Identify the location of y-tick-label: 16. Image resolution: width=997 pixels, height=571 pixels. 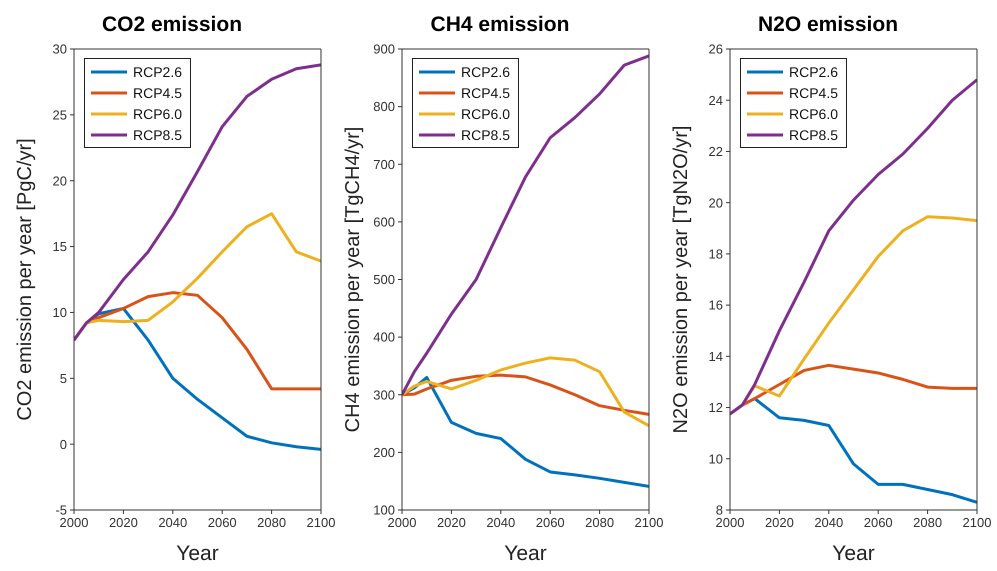
(715, 305).